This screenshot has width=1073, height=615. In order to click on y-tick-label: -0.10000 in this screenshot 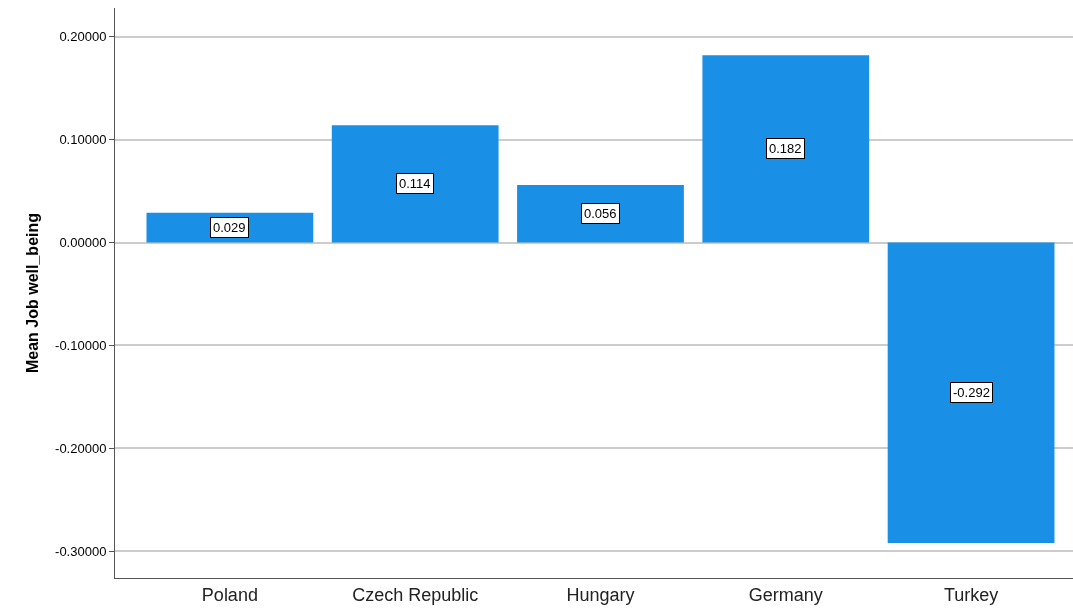, I will do `click(81, 346)`.